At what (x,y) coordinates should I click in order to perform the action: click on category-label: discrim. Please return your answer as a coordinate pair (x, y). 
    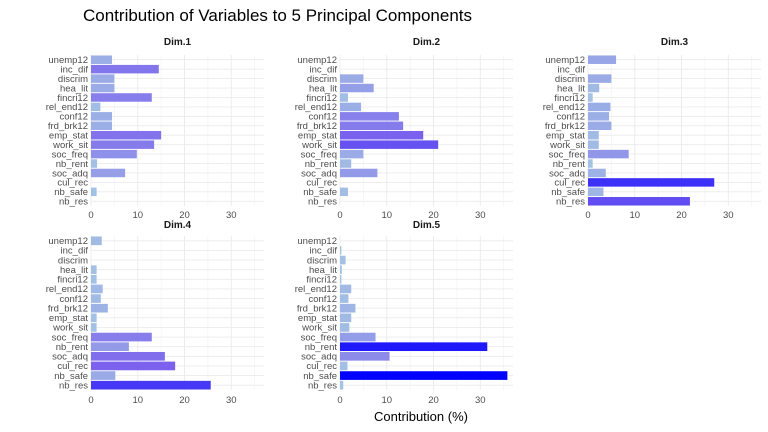
    Looking at the image, I should click on (570, 79).